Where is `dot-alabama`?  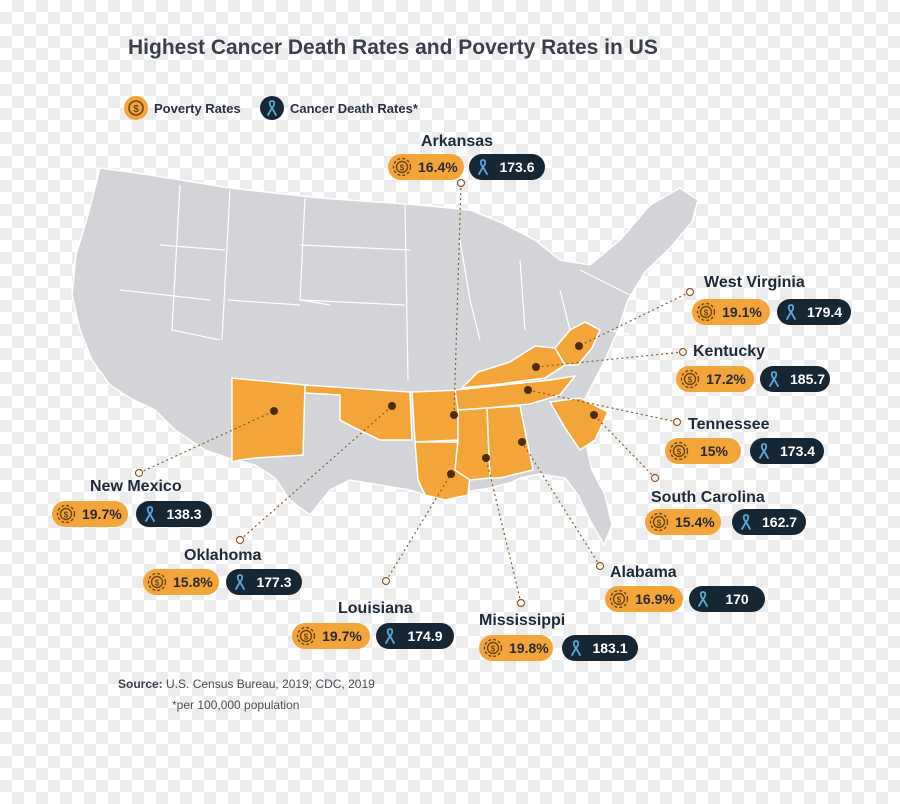
dot-alabama is located at coordinates (522, 442).